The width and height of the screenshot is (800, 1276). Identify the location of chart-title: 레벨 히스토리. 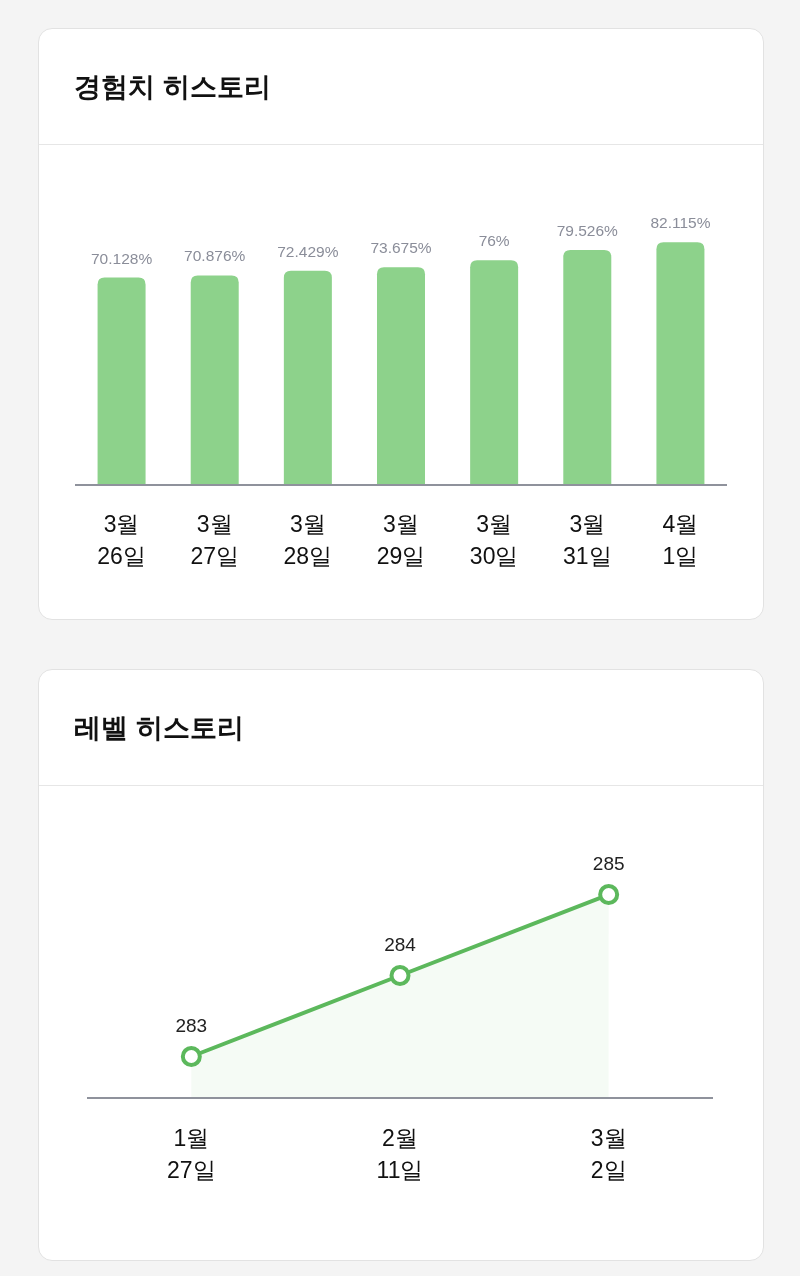
(401, 728).